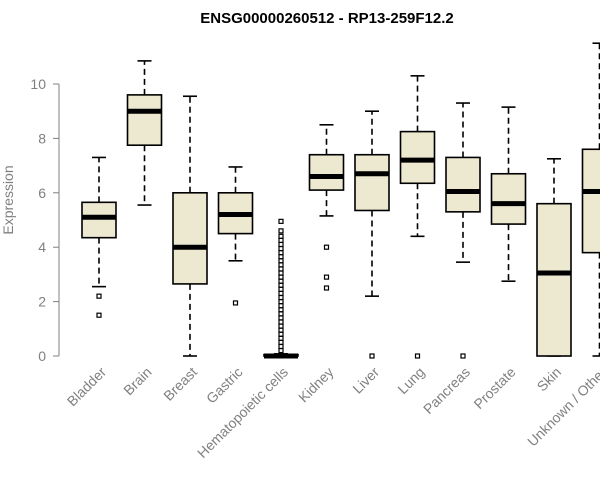  Describe the element at coordinates (235, 236) in the screenshot. I see `box-gastric` at that location.